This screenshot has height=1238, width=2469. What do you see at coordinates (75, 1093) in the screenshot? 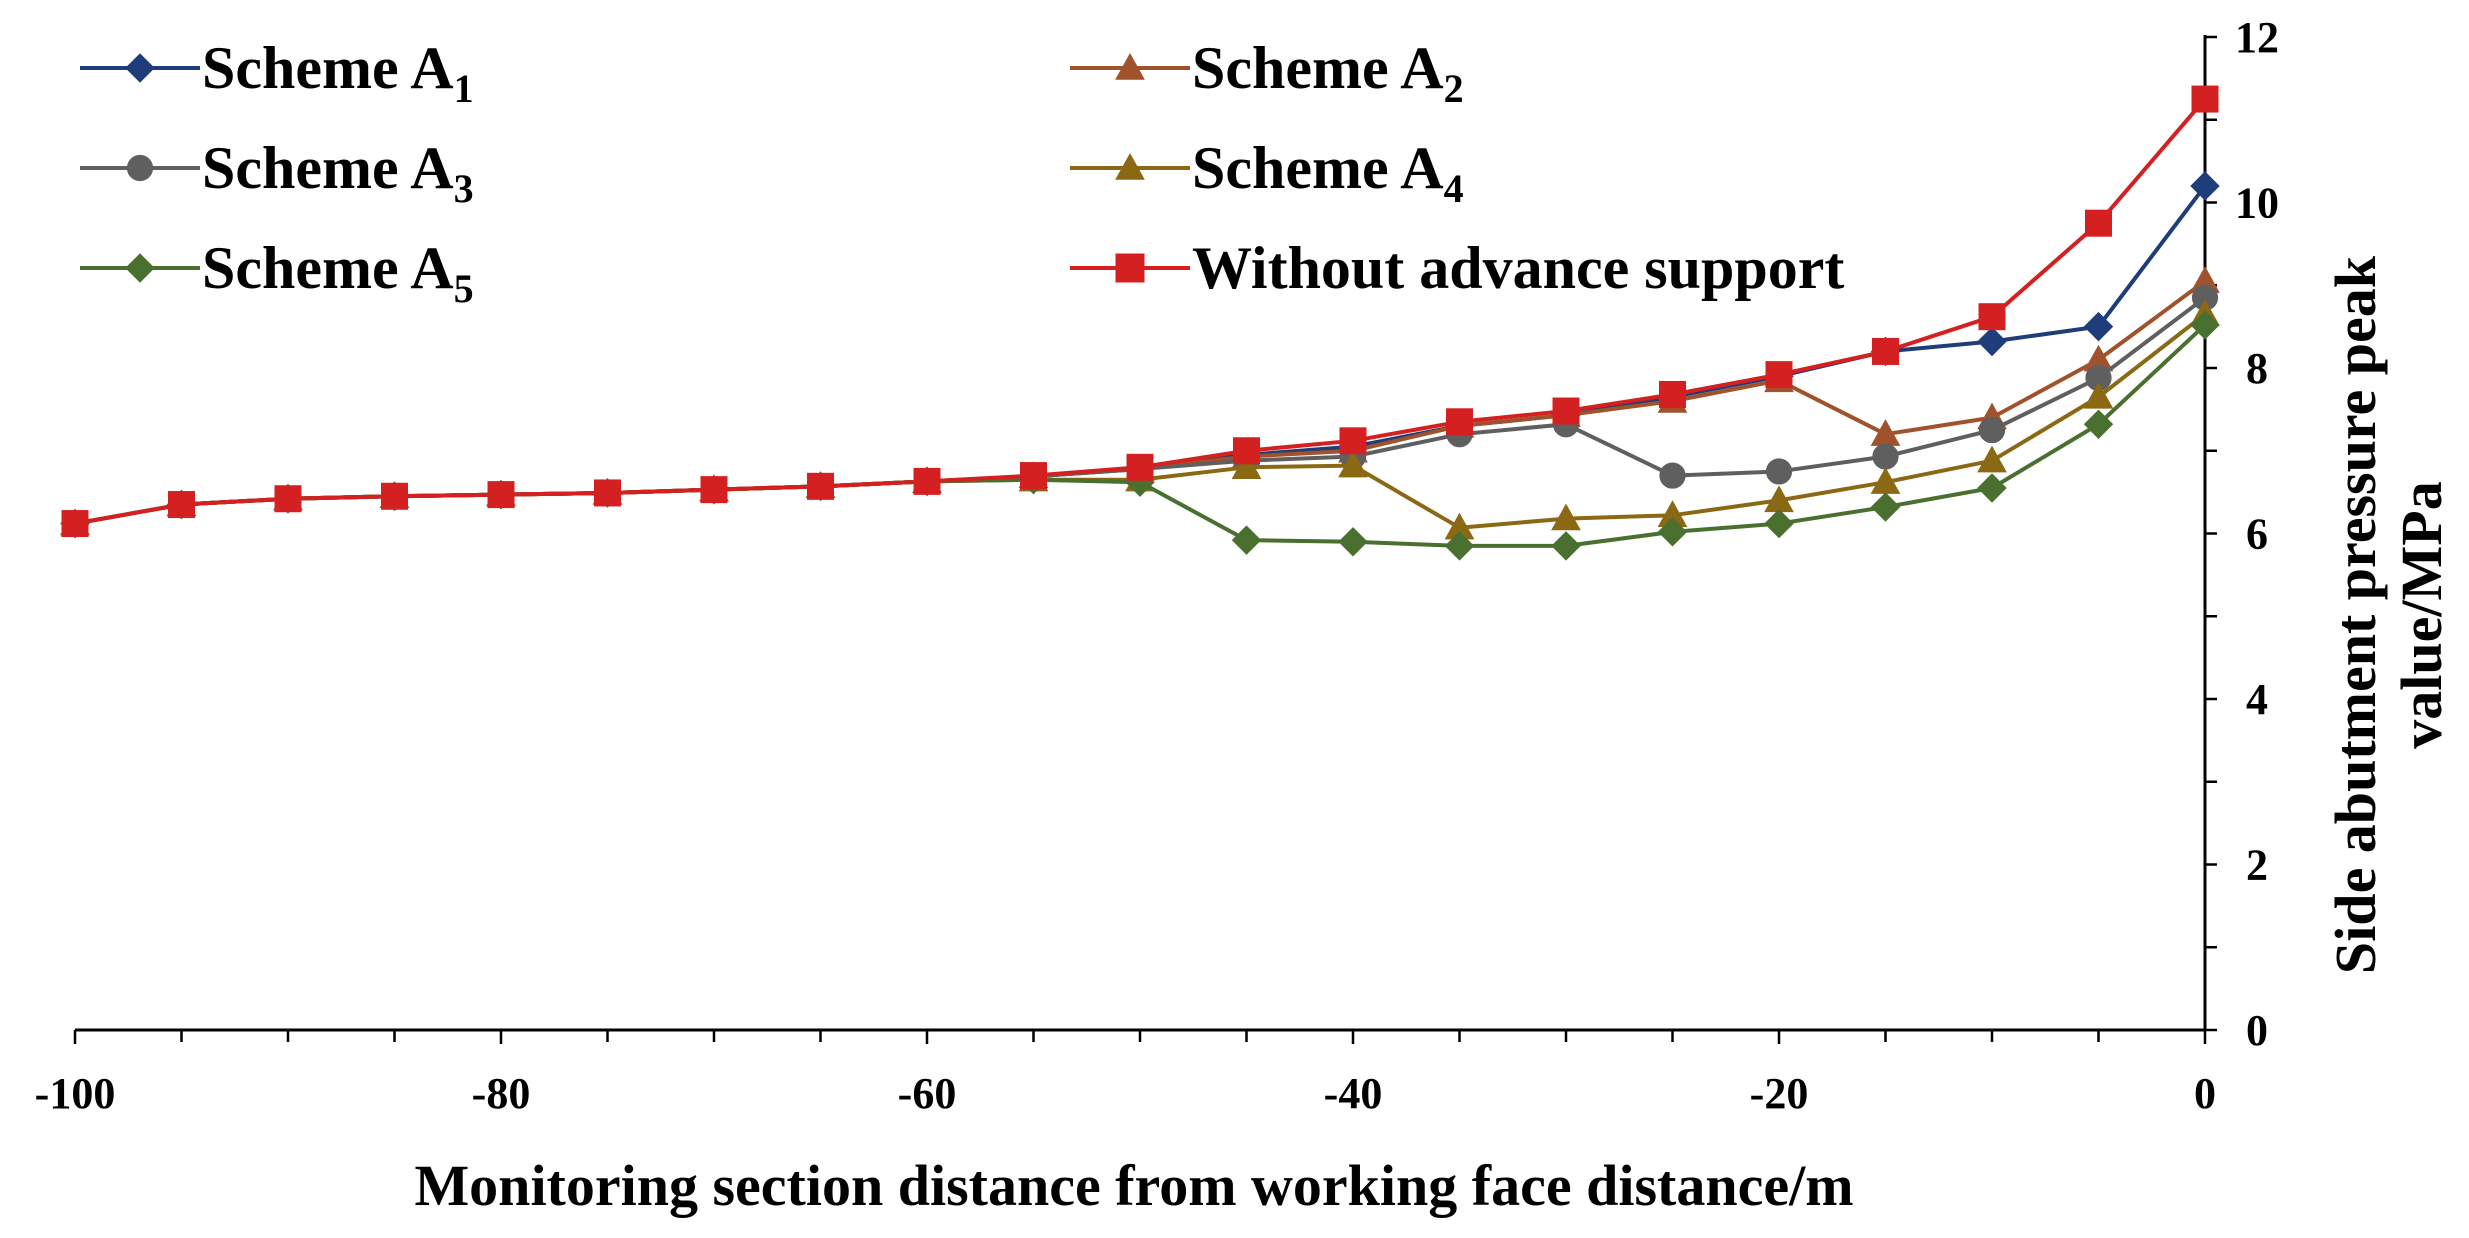
I see `x-tick-label: -100` at bounding box center [75, 1093].